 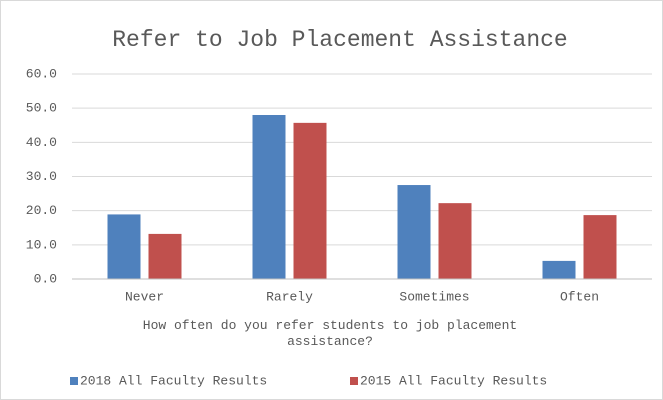 What do you see at coordinates (453, 380) in the screenshot?
I see `legend-label: 2015 All Faculty Results` at bounding box center [453, 380].